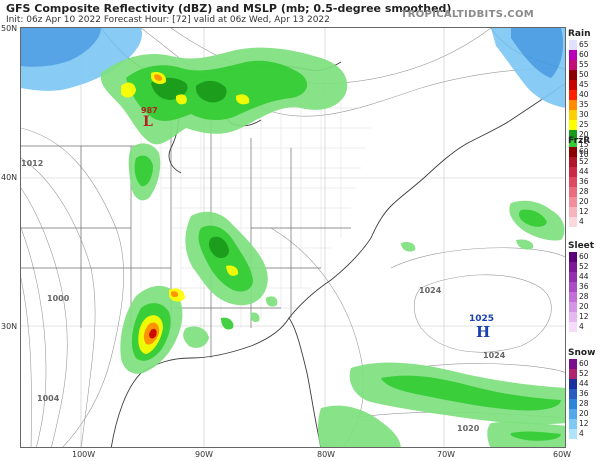 The image size is (600, 461). I want to click on legend-frzr-scale: 60 52 44 36 28 20 12 4, so click(583, 187).